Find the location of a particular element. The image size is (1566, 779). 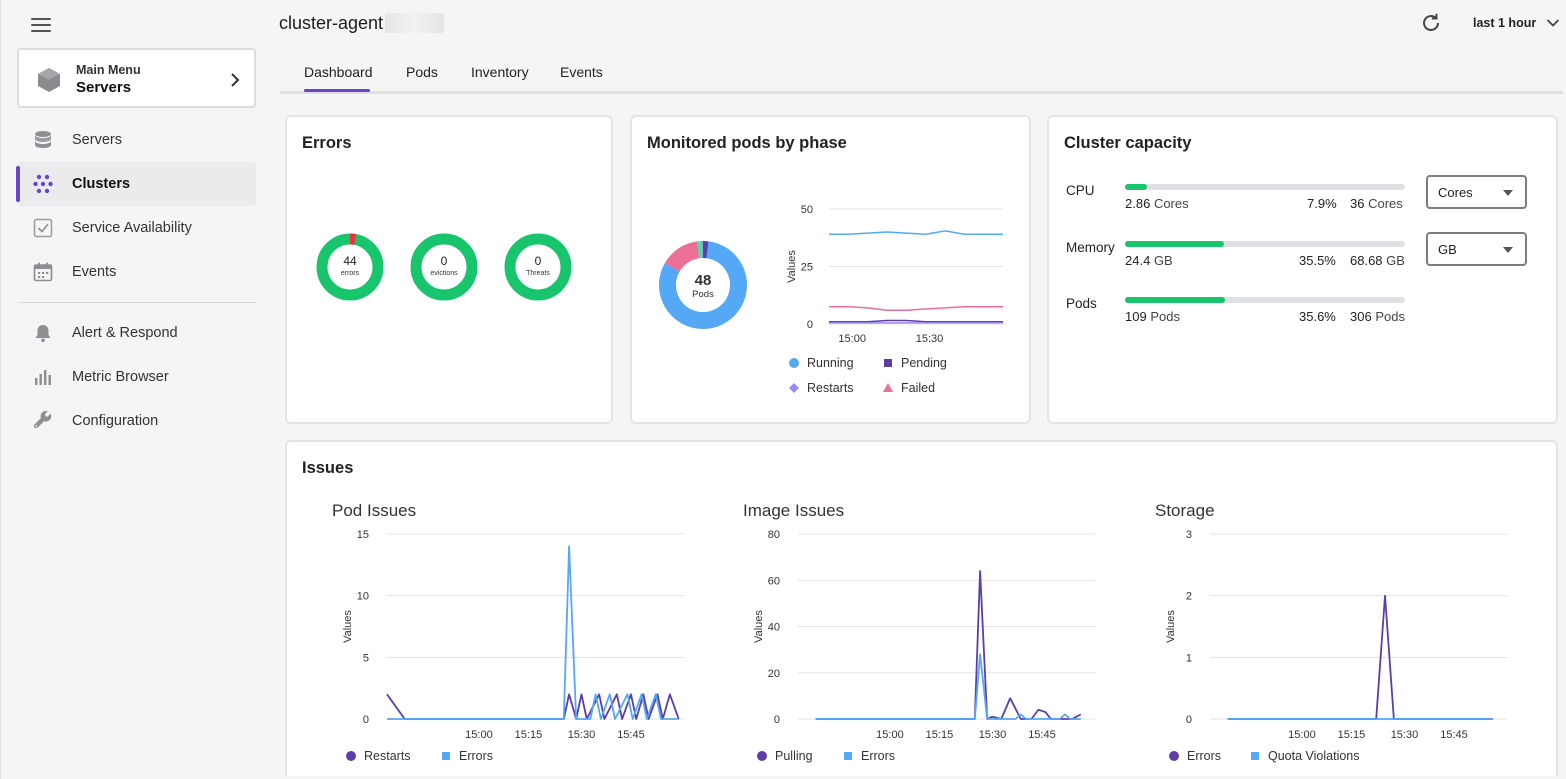

pod-issues-title: Pod Issues is located at coordinates (374, 510).